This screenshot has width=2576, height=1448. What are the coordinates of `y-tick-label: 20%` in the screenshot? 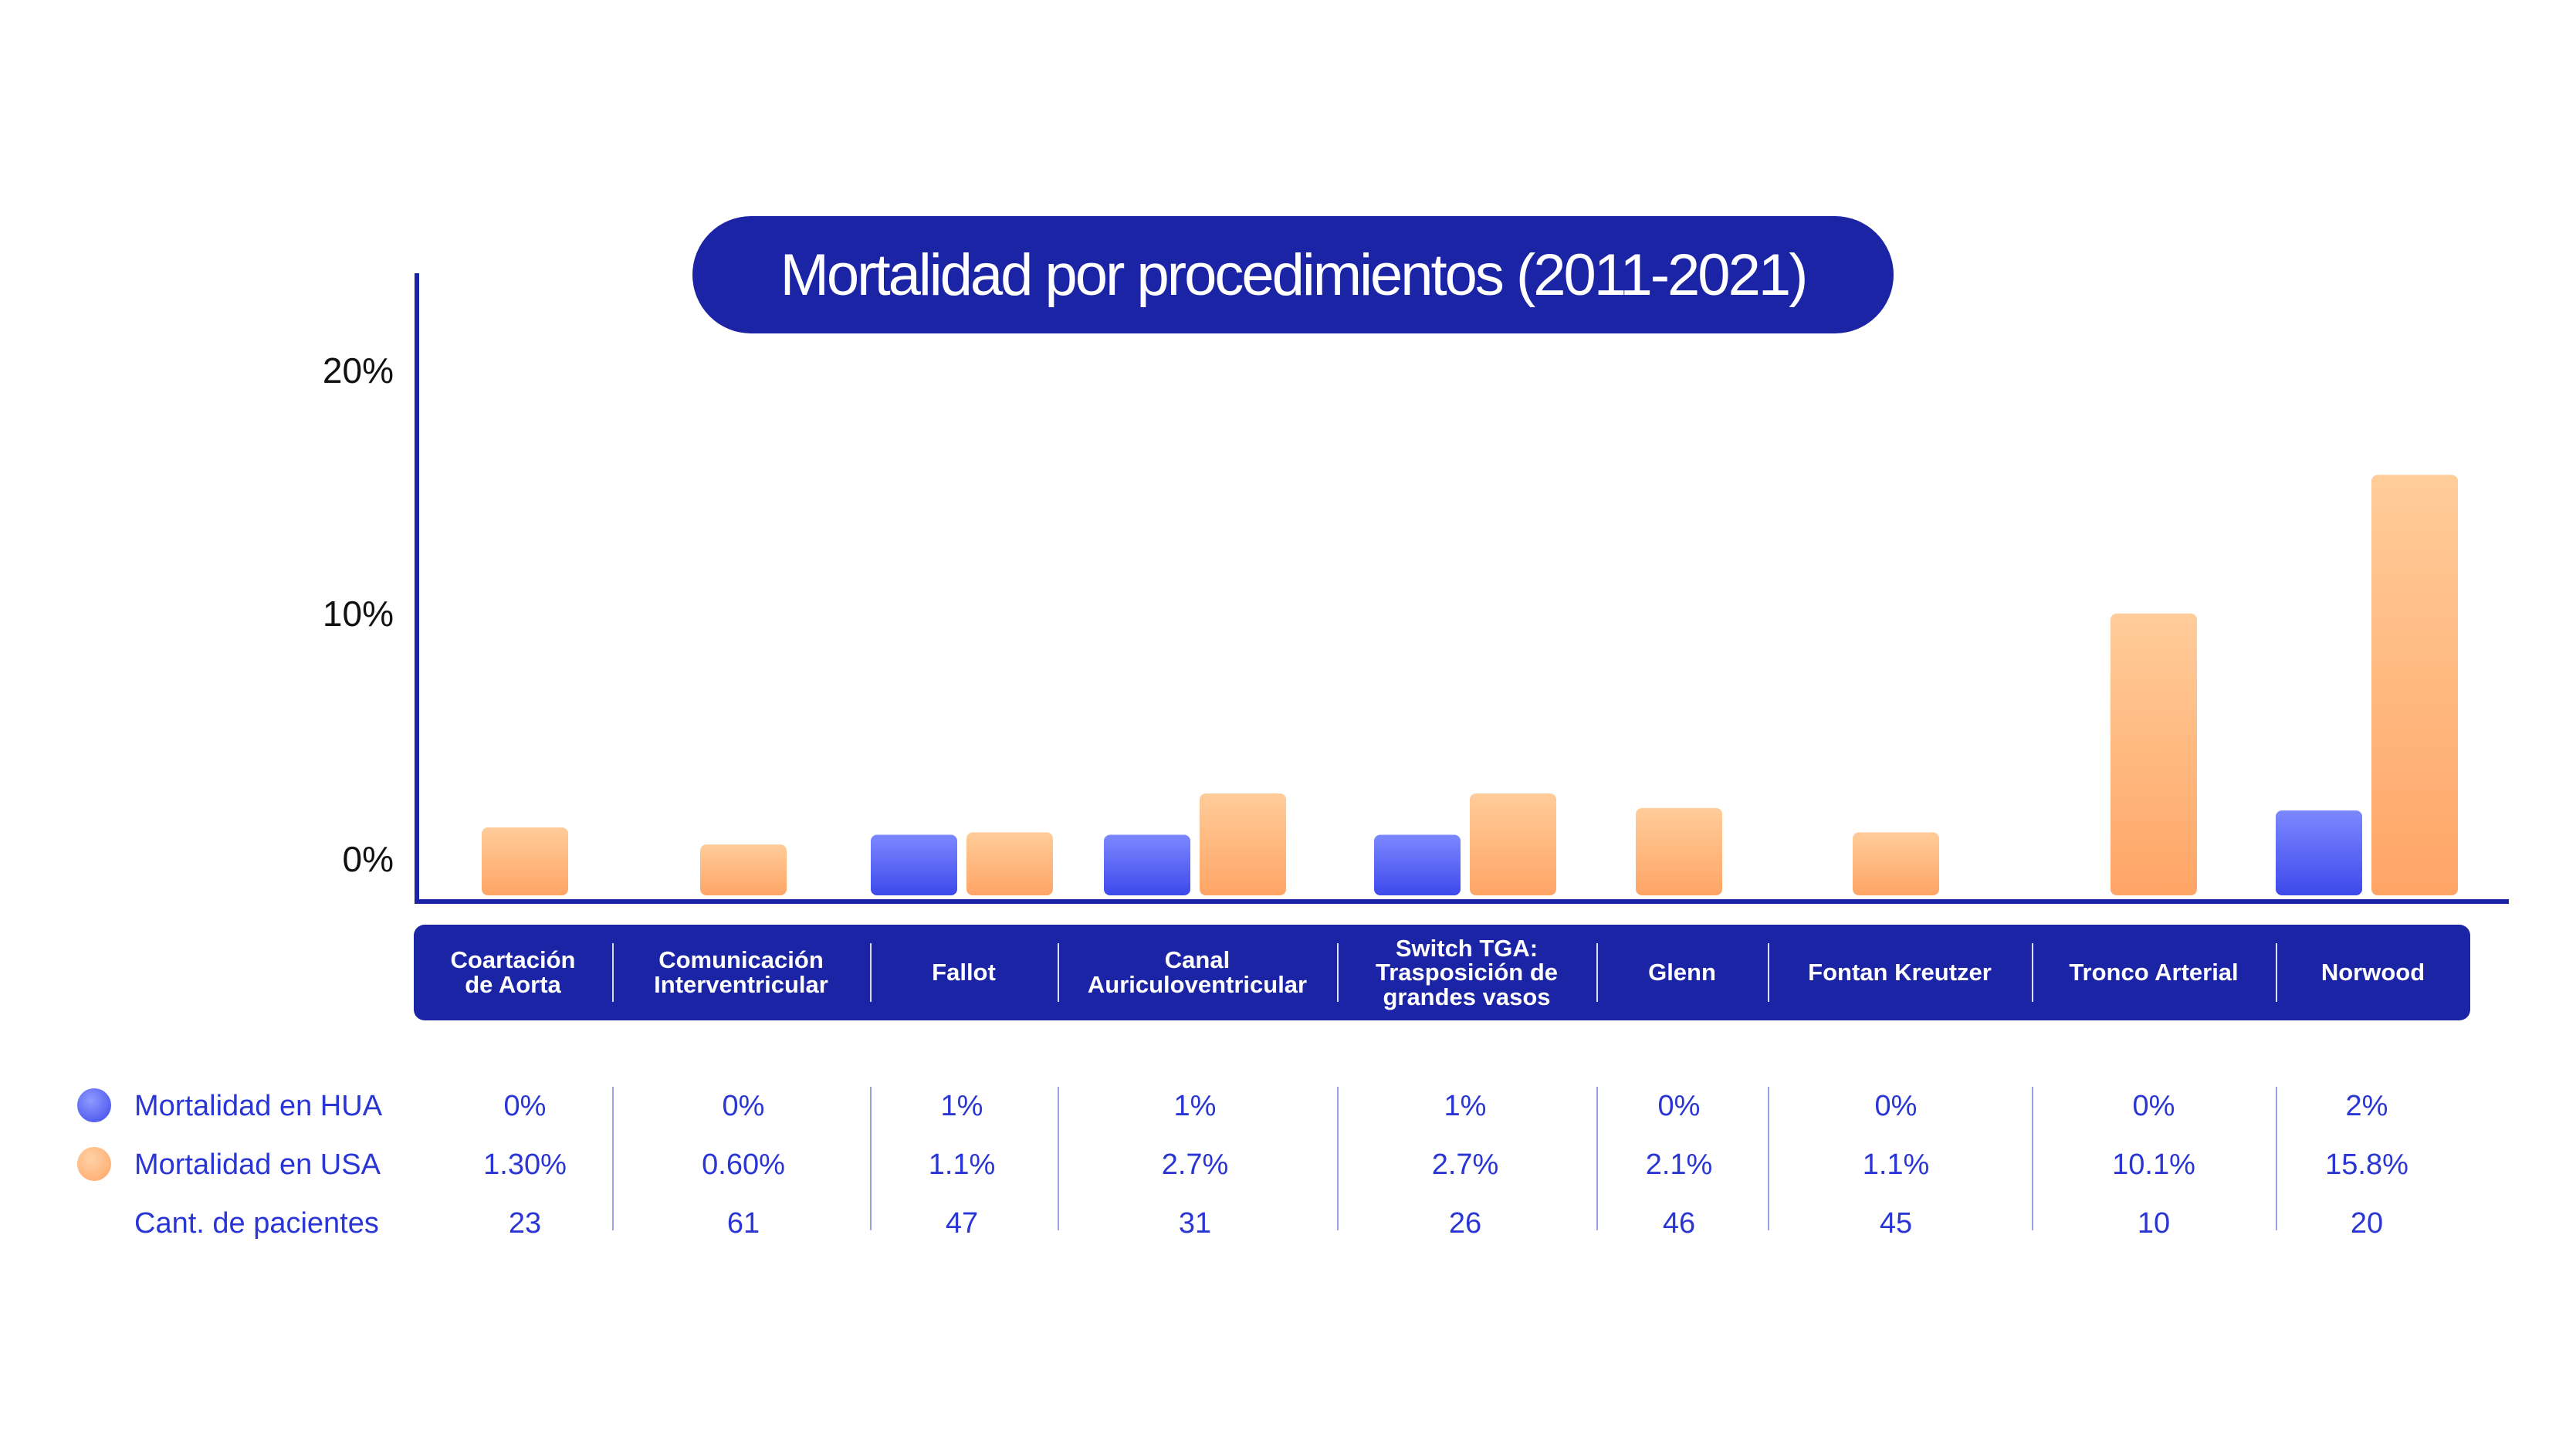 It's located at (358, 370).